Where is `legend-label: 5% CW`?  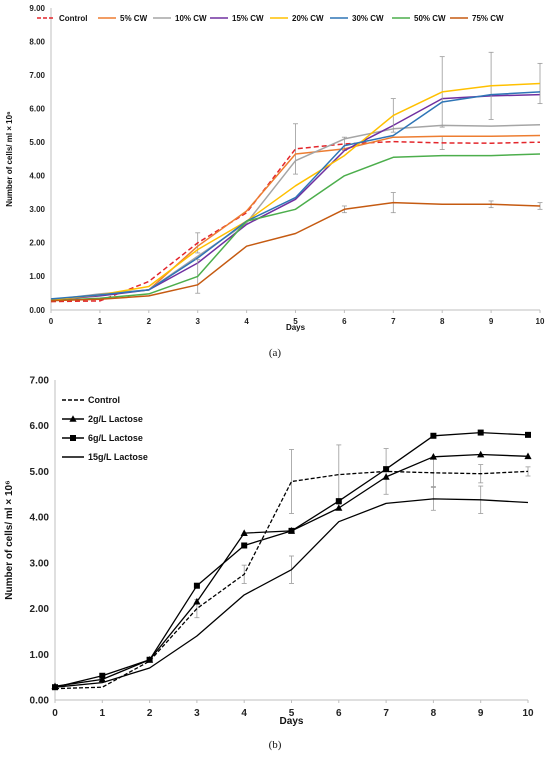
legend-label: 5% CW is located at coordinates (134, 18).